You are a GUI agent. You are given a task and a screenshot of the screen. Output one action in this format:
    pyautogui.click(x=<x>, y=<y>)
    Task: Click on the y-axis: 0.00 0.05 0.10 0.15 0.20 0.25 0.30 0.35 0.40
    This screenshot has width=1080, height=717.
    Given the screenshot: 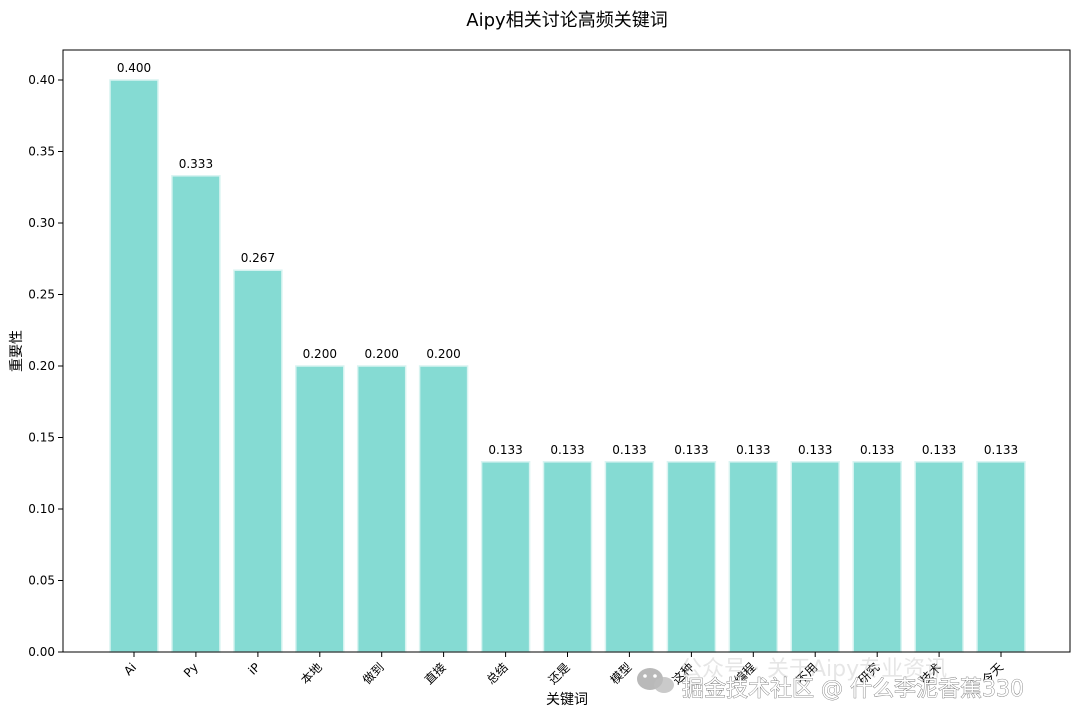 What is the action you would take?
    pyautogui.click(x=45, y=366)
    